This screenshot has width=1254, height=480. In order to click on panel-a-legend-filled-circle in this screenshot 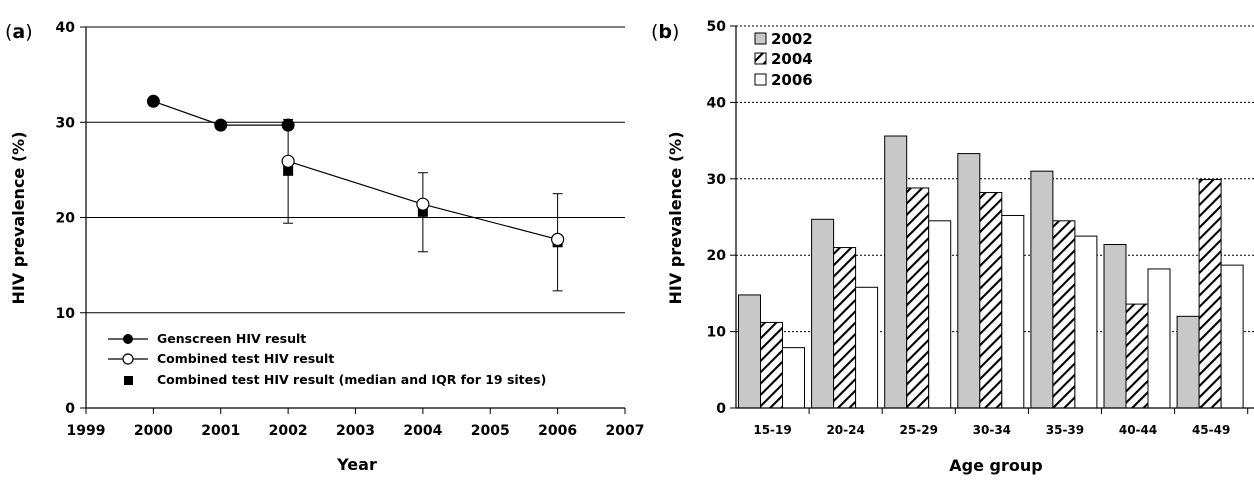, I will do `click(128, 339)`.